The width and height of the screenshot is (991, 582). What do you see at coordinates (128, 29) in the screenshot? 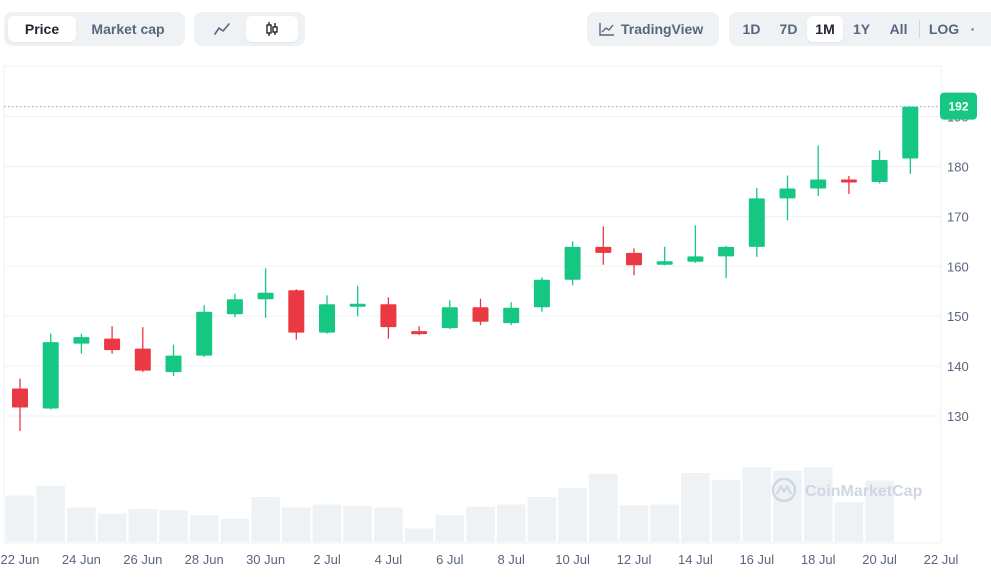
I see `tab-market-cap: Market cap` at bounding box center [128, 29].